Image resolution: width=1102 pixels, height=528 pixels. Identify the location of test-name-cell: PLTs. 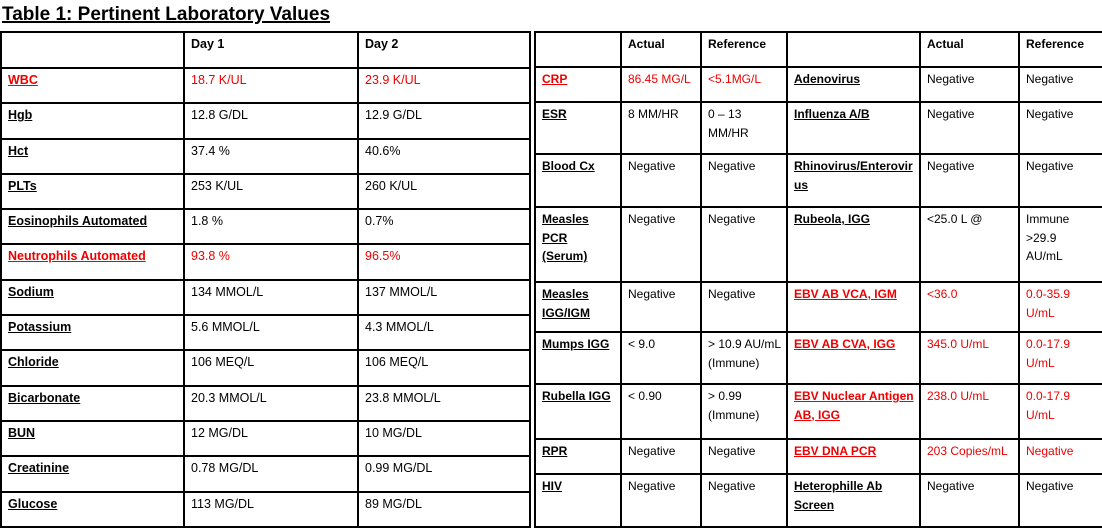
(92, 191).